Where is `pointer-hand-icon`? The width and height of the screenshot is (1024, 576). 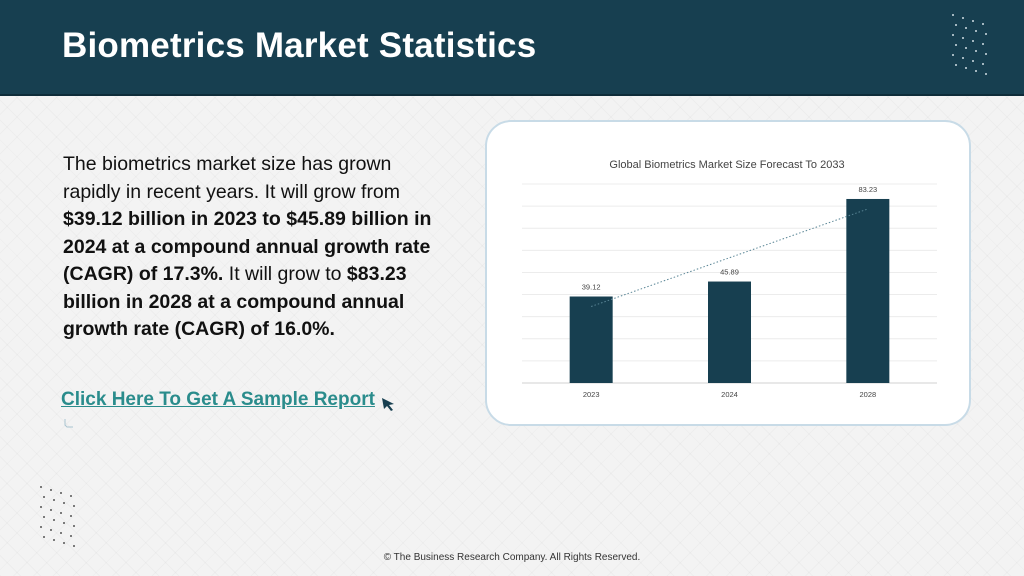 pointer-hand-icon is located at coordinates (68, 423).